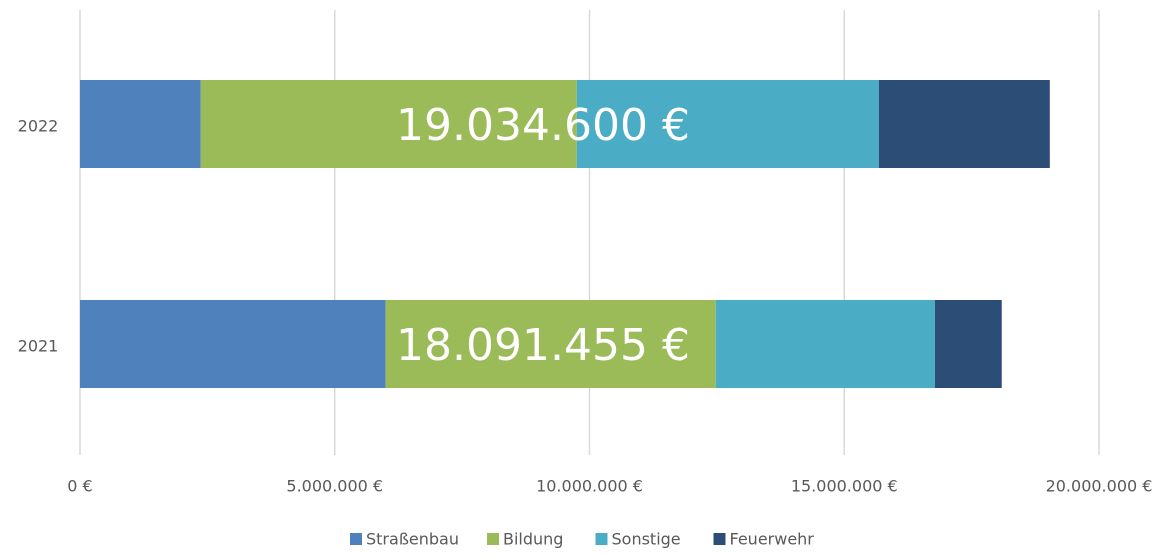 The width and height of the screenshot is (1171, 556). Describe the element at coordinates (412, 539) in the screenshot. I see `legend-label: Straßenbau` at that location.